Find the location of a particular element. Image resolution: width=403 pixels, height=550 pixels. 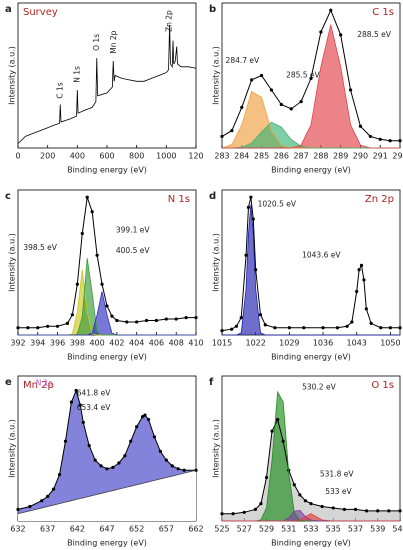

annotation: 653.4 eV is located at coordinates (94, 407).